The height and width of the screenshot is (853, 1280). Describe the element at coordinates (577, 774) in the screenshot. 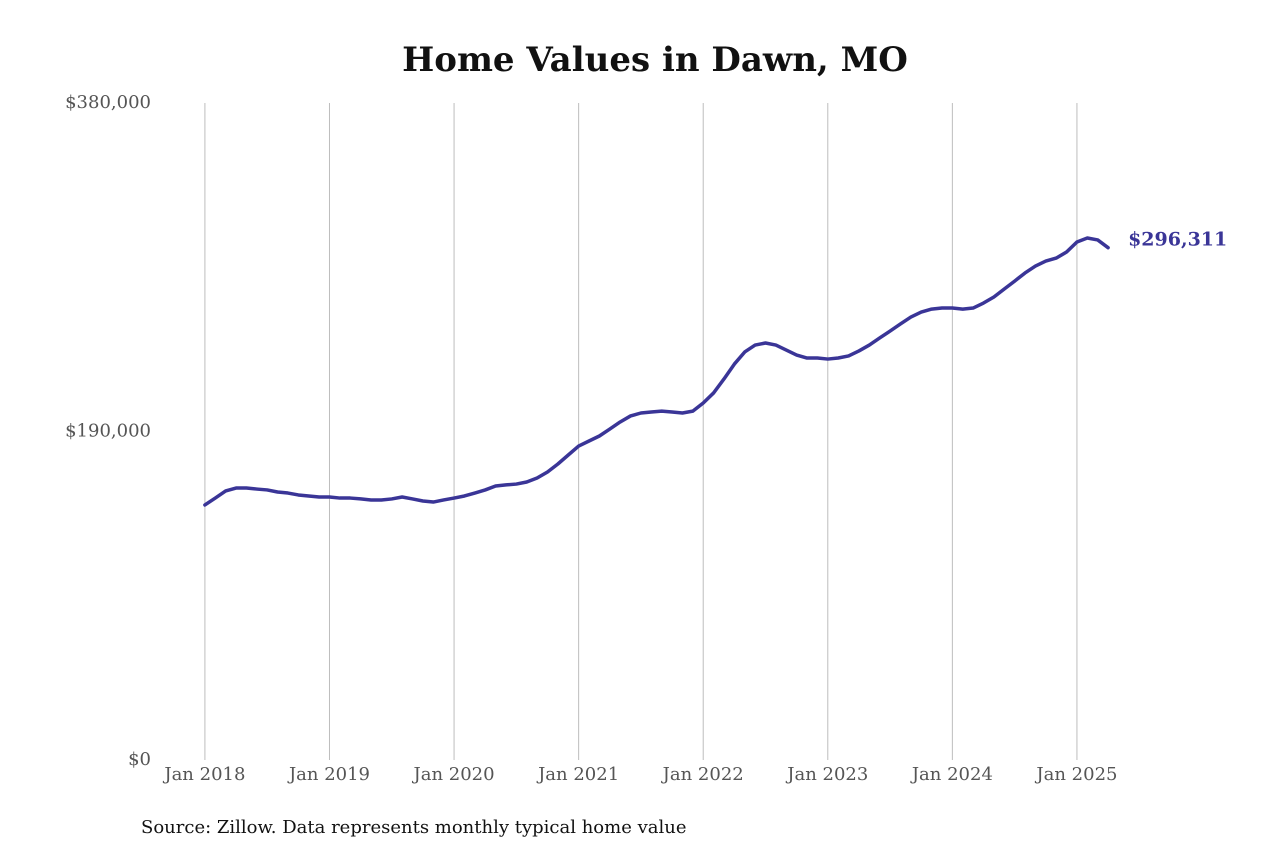

I see `x-tick-label: Jan 2021` at that location.